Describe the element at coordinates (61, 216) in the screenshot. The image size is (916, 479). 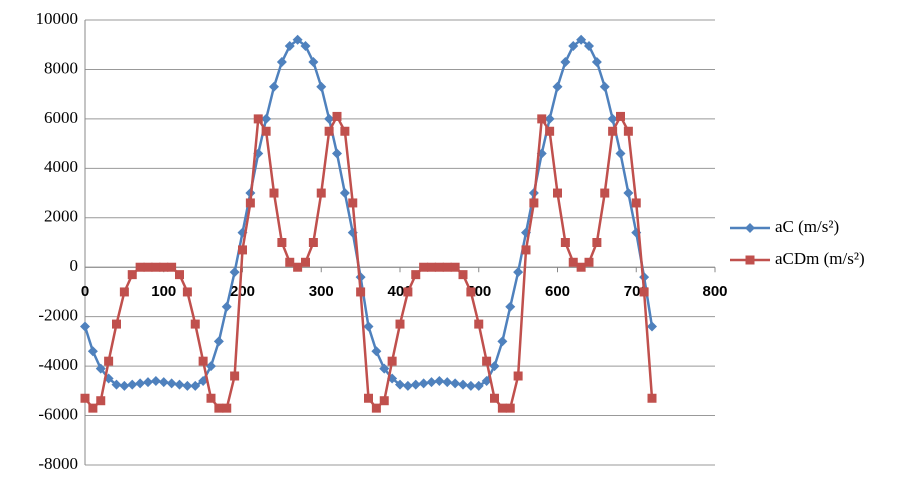
I see `y-tick-label: 2000` at that location.